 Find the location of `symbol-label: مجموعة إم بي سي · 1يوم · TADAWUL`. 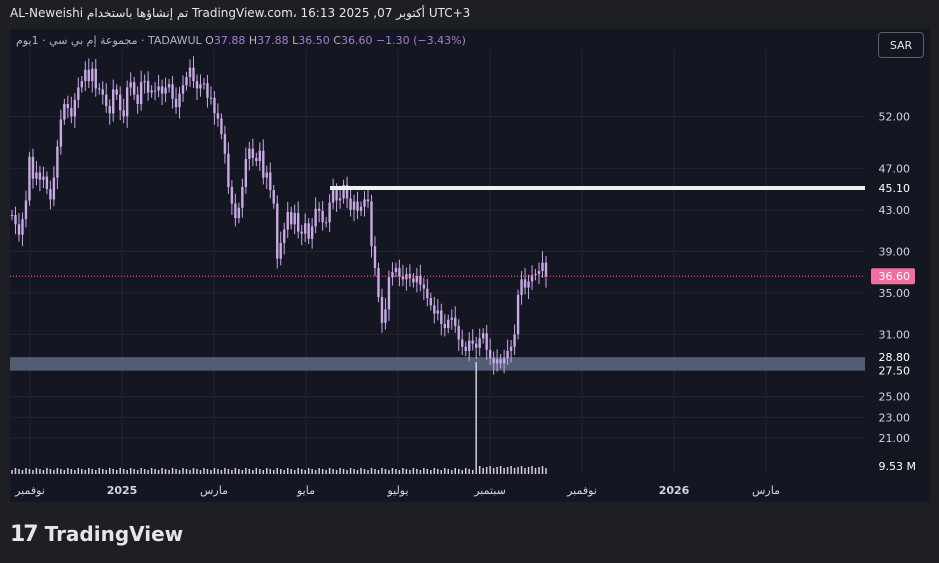

symbol-label: مجموعة إم بي سي · 1يوم · TADAWUL is located at coordinates (109, 40).